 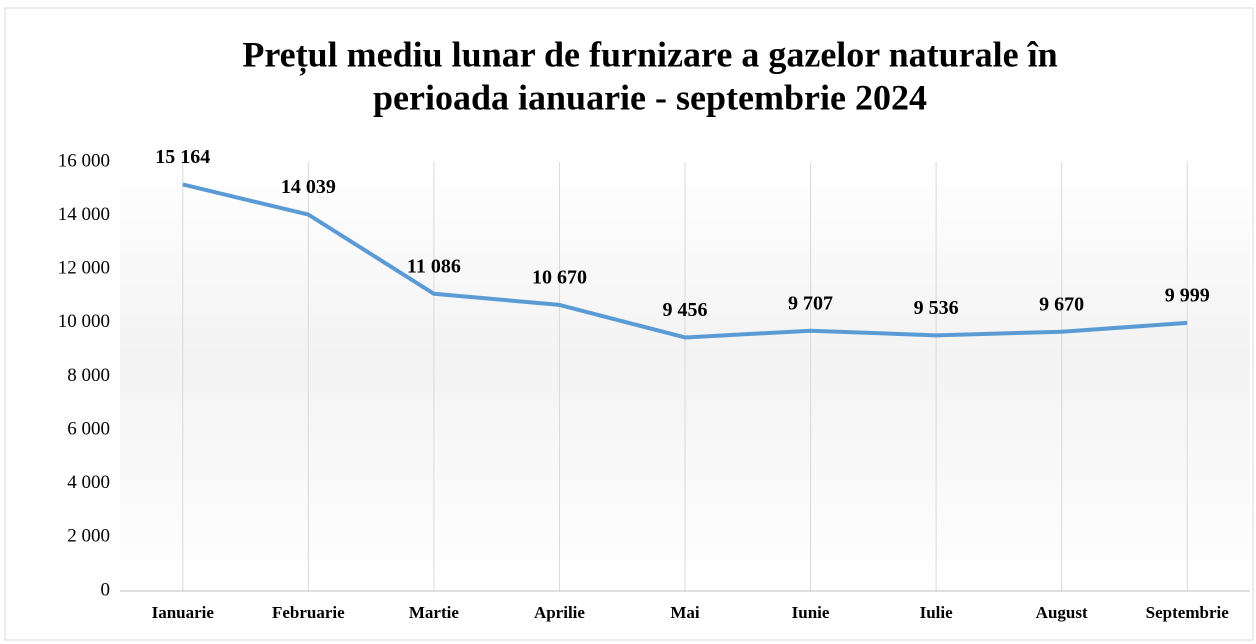 What do you see at coordinates (1188, 612) in the screenshot?
I see `x-tick-label: Septembrie` at bounding box center [1188, 612].